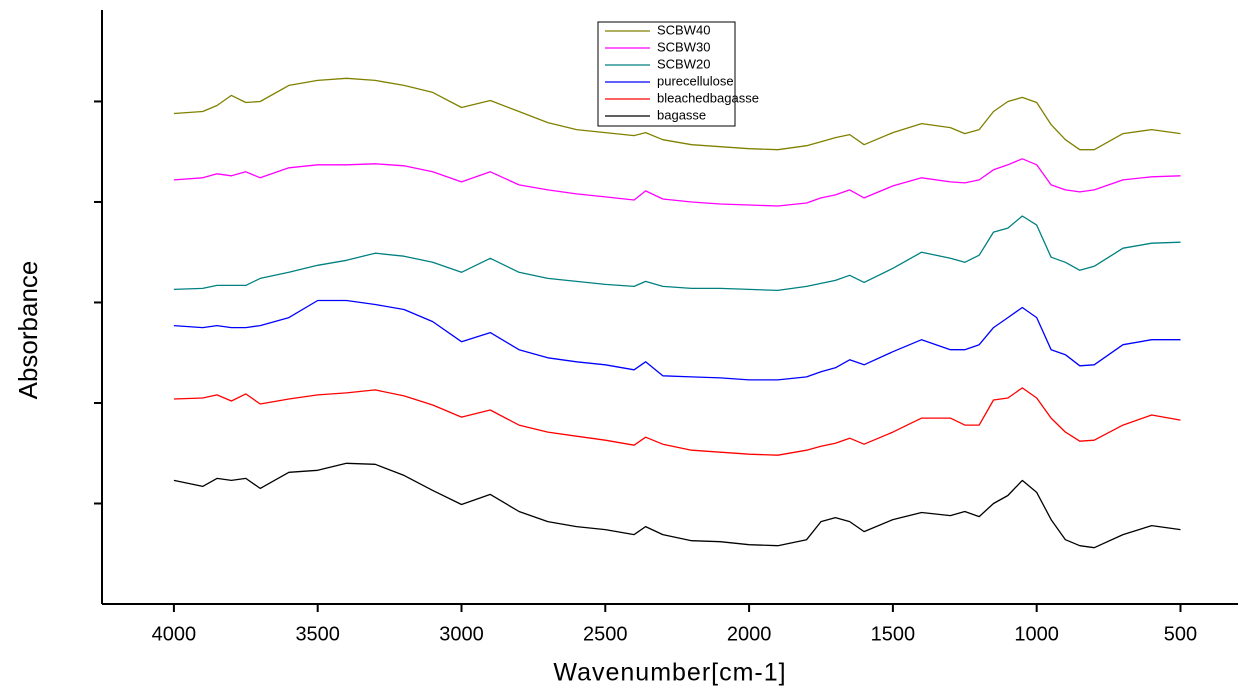  Describe the element at coordinates (681, 114) in the screenshot. I see `legend-label: bagasse` at that location.